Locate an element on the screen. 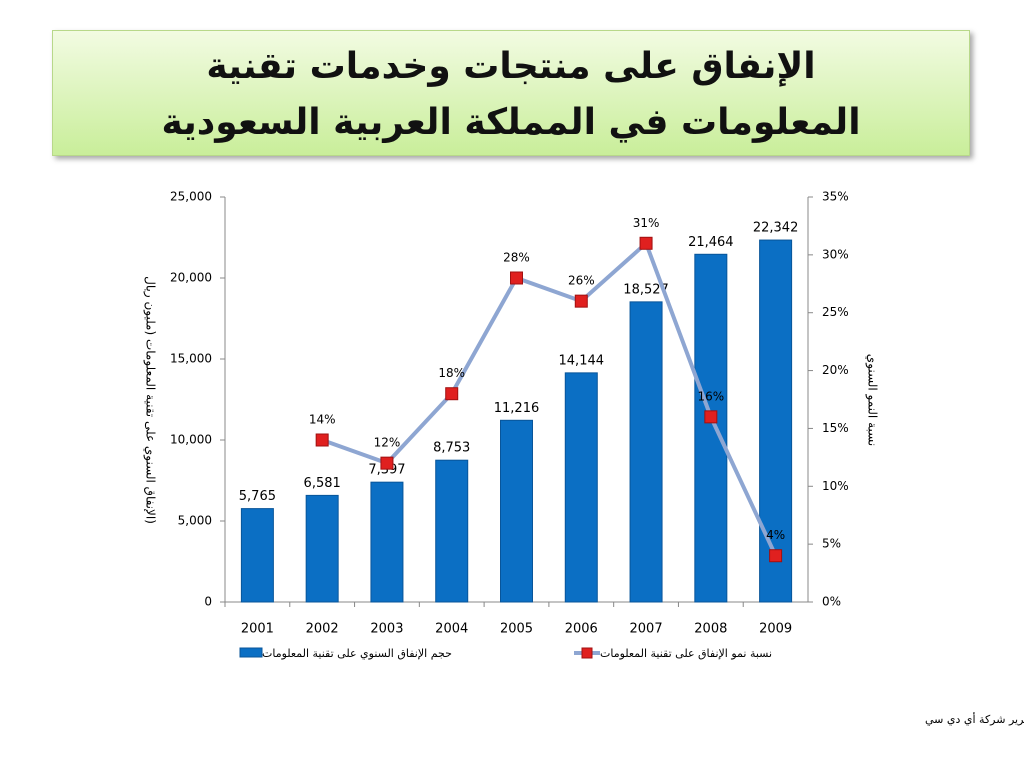 The height and width of the screenshot is (768, 1024). data-label: 8,753 is located at coordinates (451, 448).